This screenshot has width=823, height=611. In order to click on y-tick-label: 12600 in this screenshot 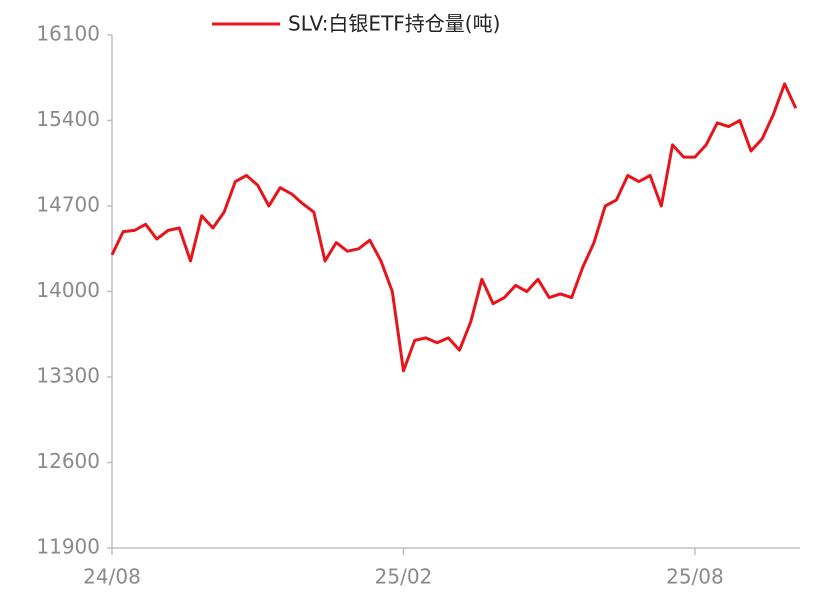, I will do `click(68, 461)`.